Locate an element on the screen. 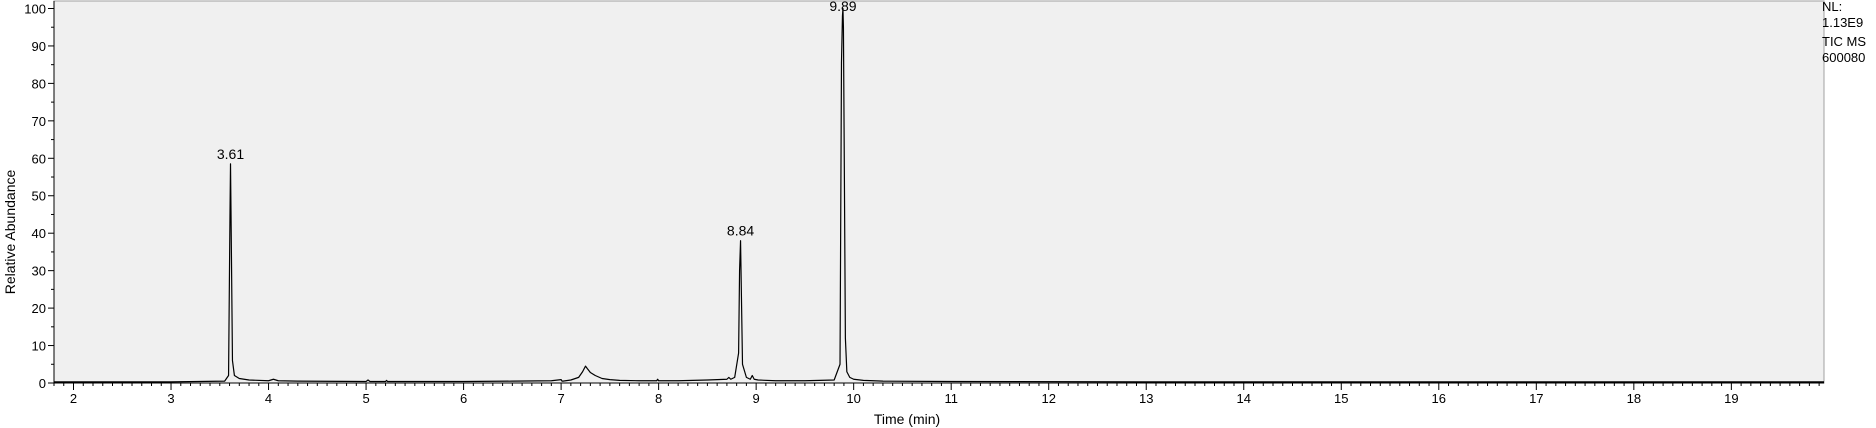 This screenshot has width=1876, height=428. y-tick-label-40: 40 is located at coordinates (39, 233).